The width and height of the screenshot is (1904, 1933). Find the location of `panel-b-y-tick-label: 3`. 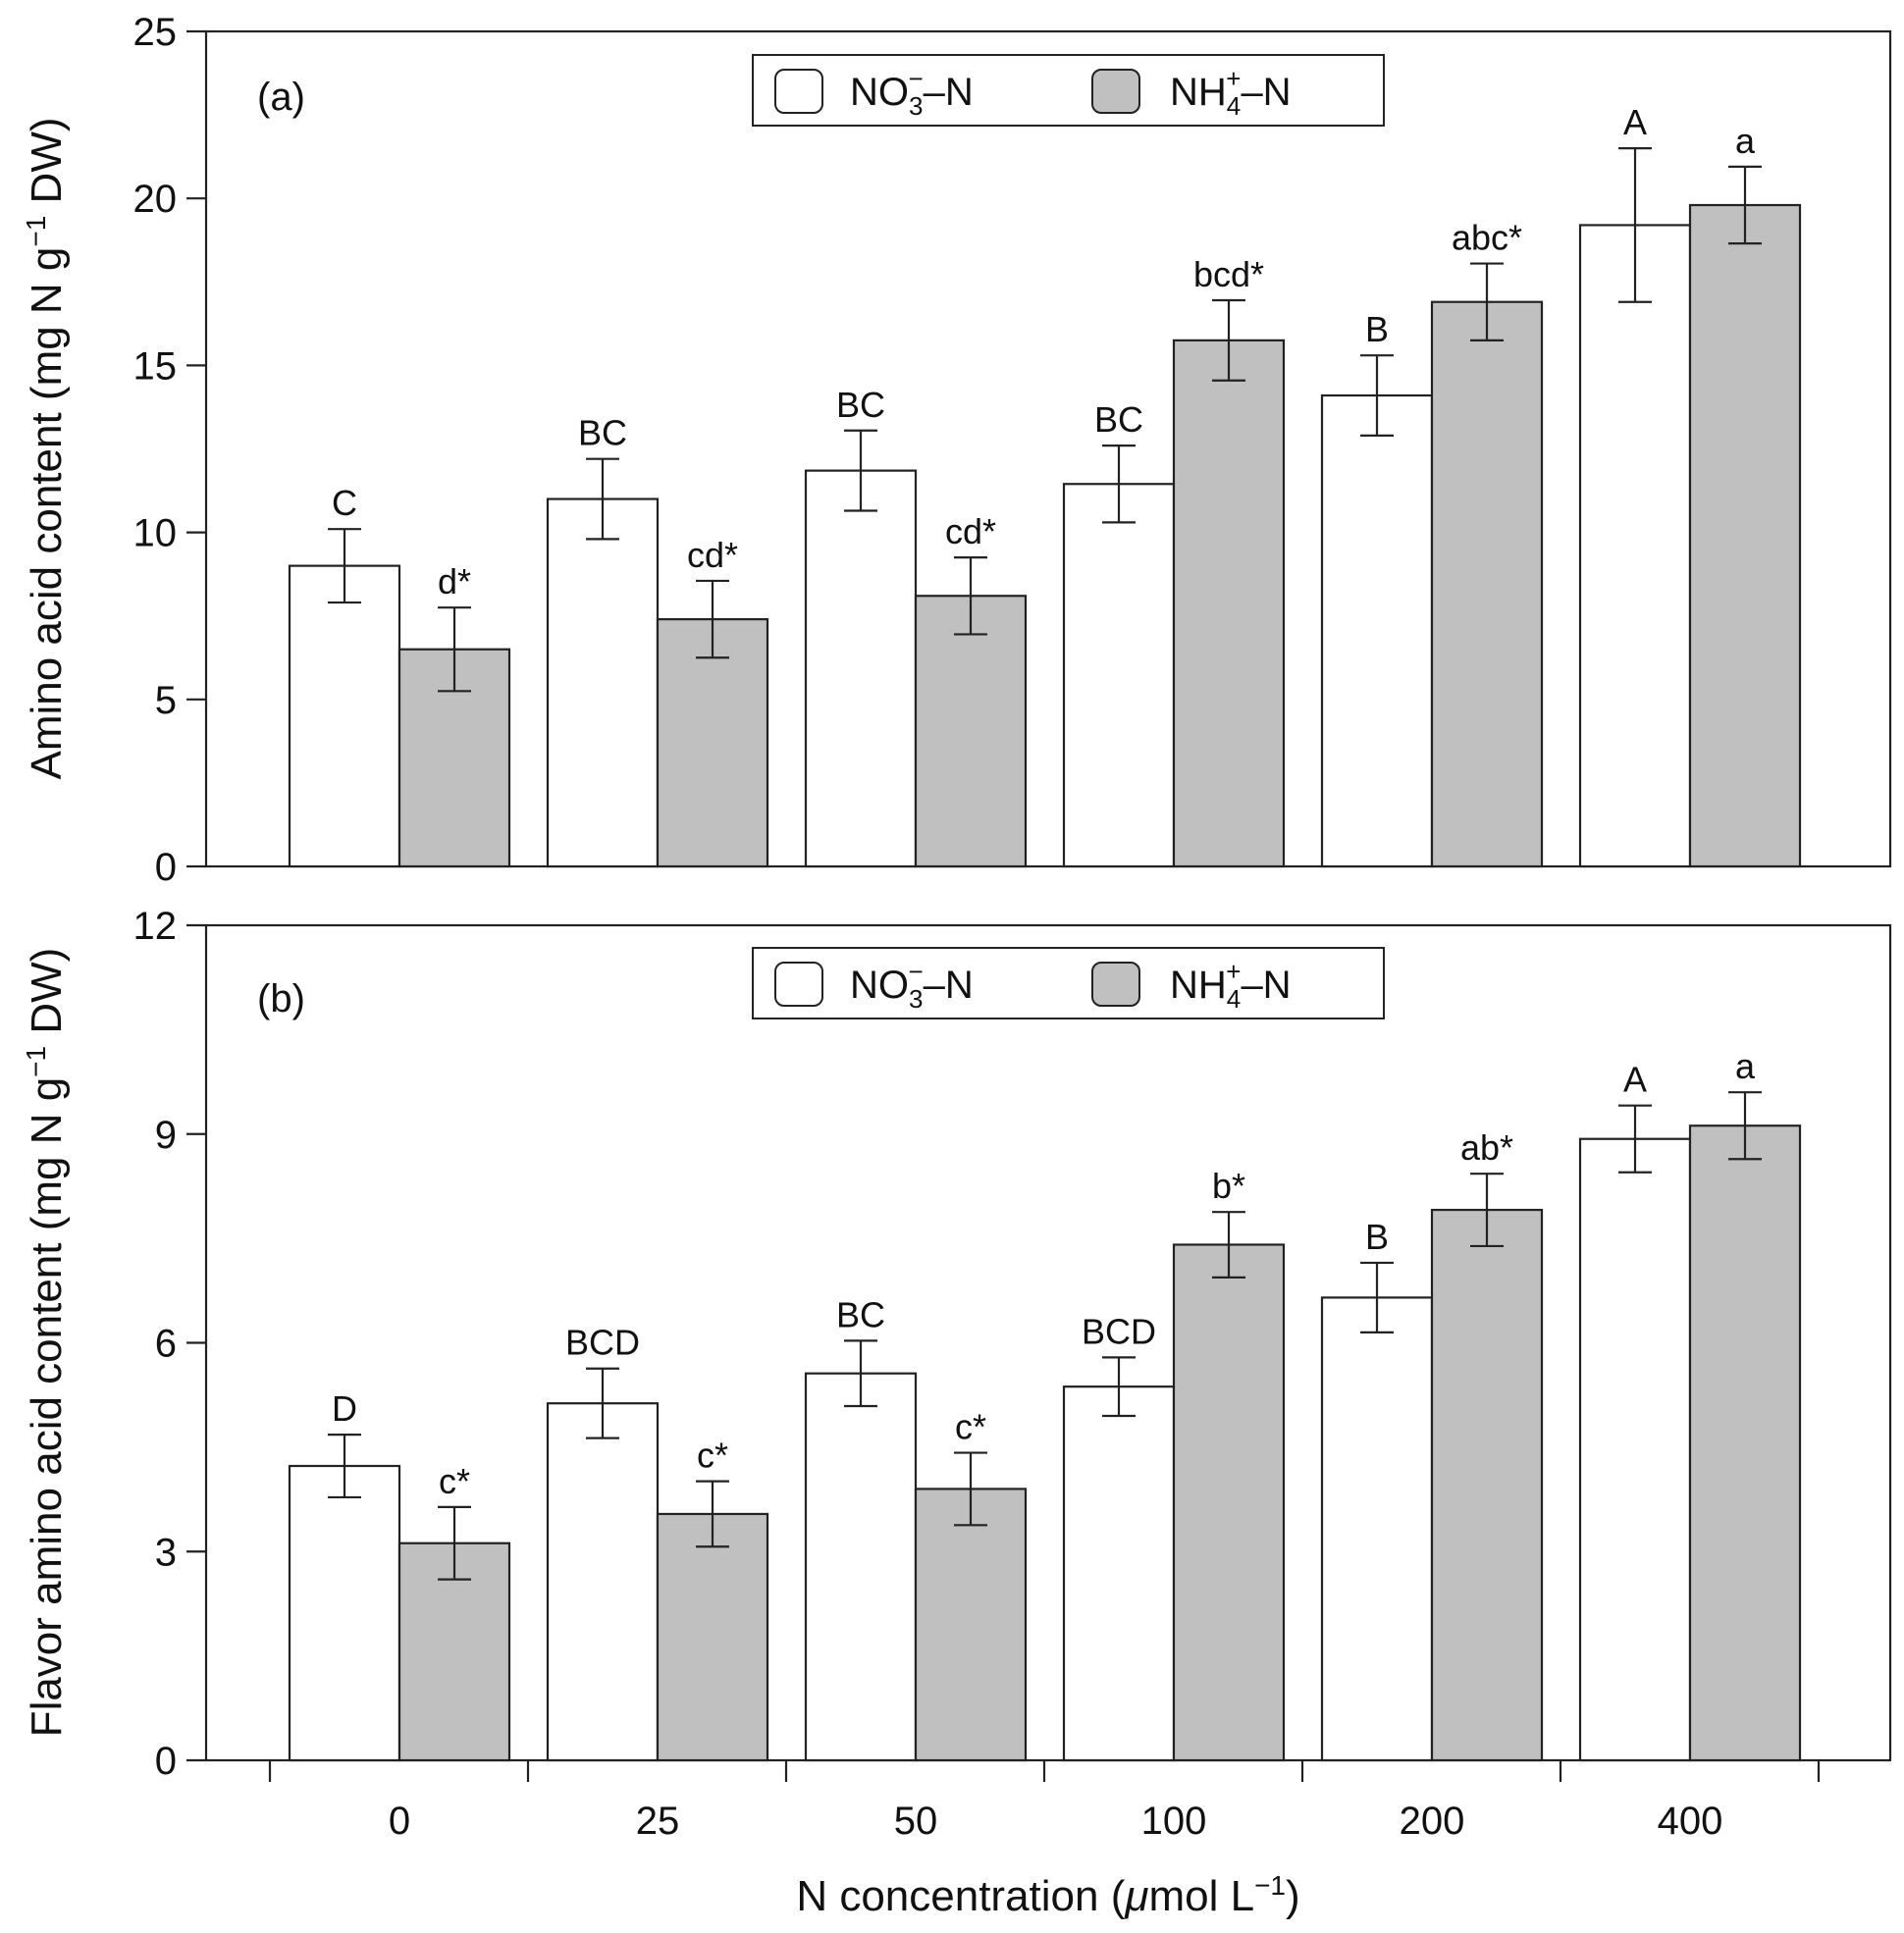

panel-b-y-tick-label: 3 is located at coordinates (166, 1552).